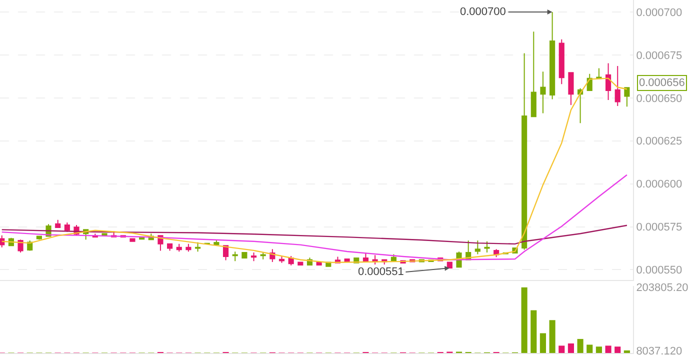 This screenshot has height=359, width=691. Describe the element at coordinates (483, 12) in the screenshot. I see `annotation: 0.000700` at that location.